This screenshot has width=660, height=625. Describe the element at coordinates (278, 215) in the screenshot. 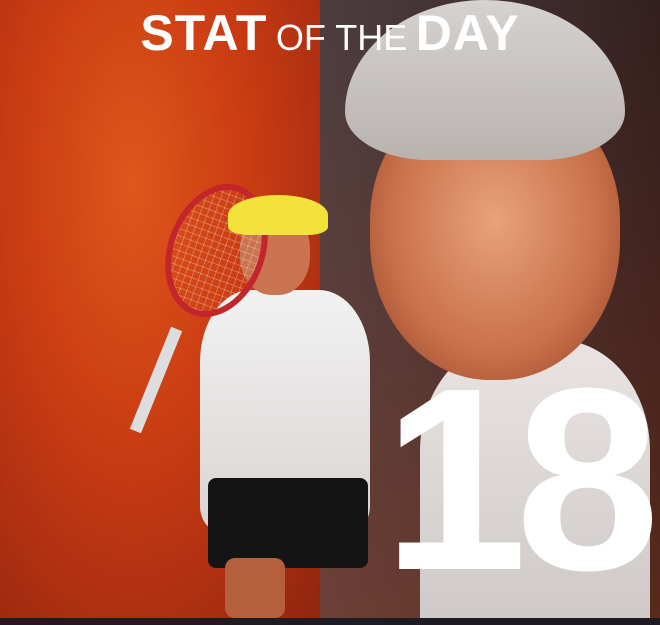

I see `player-yellow-cap` at that location.